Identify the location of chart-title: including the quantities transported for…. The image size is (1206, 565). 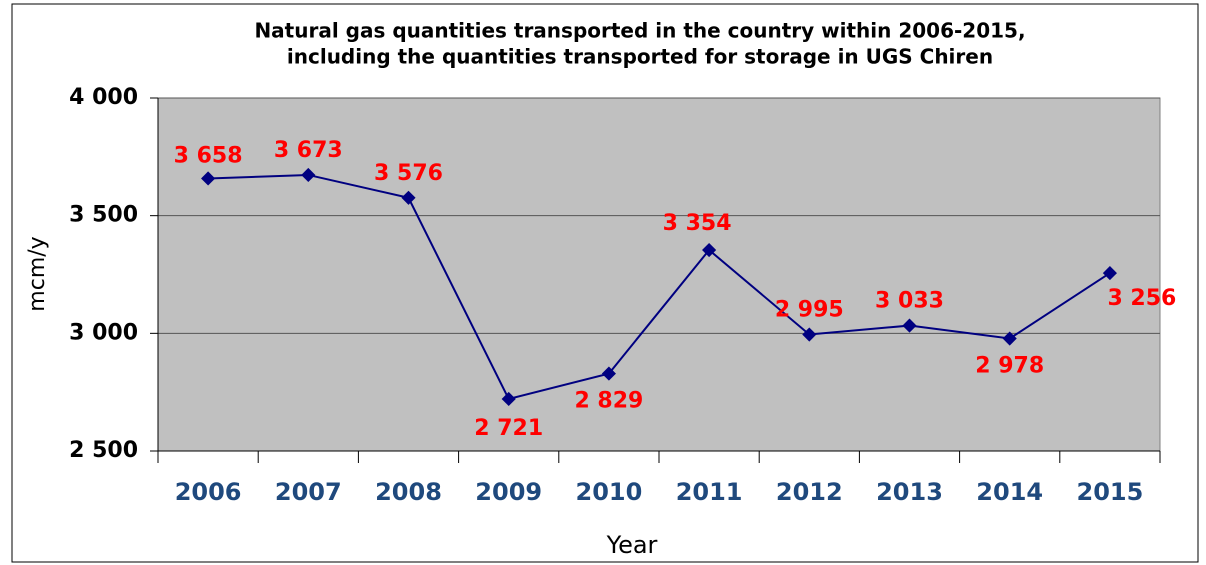
(640, 57).